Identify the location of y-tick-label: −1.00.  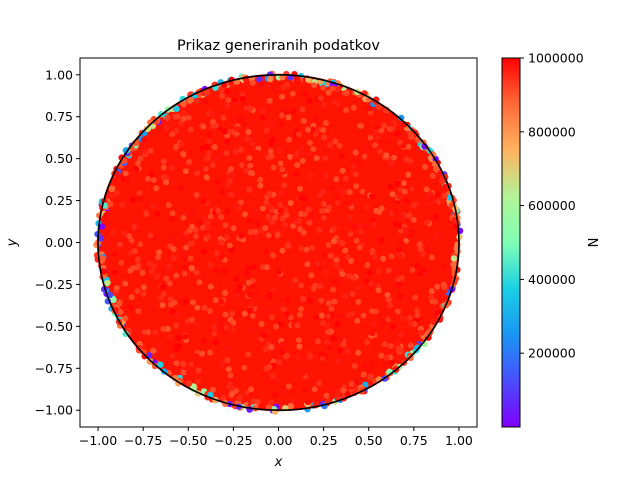
(54, 410).